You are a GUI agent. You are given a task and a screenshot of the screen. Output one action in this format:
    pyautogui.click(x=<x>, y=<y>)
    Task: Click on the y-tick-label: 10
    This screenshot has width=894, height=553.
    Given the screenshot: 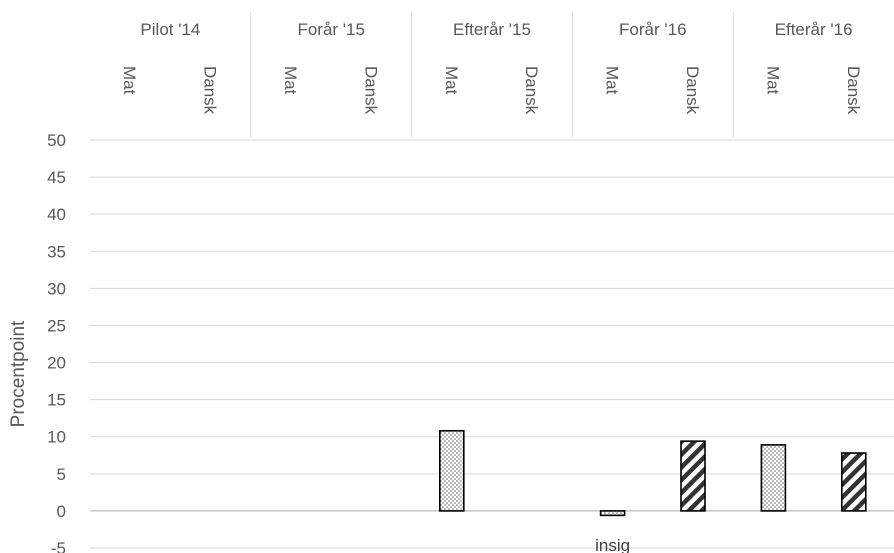 What is the action you would take?
    pyautogui.click(x=56, y=437)
    